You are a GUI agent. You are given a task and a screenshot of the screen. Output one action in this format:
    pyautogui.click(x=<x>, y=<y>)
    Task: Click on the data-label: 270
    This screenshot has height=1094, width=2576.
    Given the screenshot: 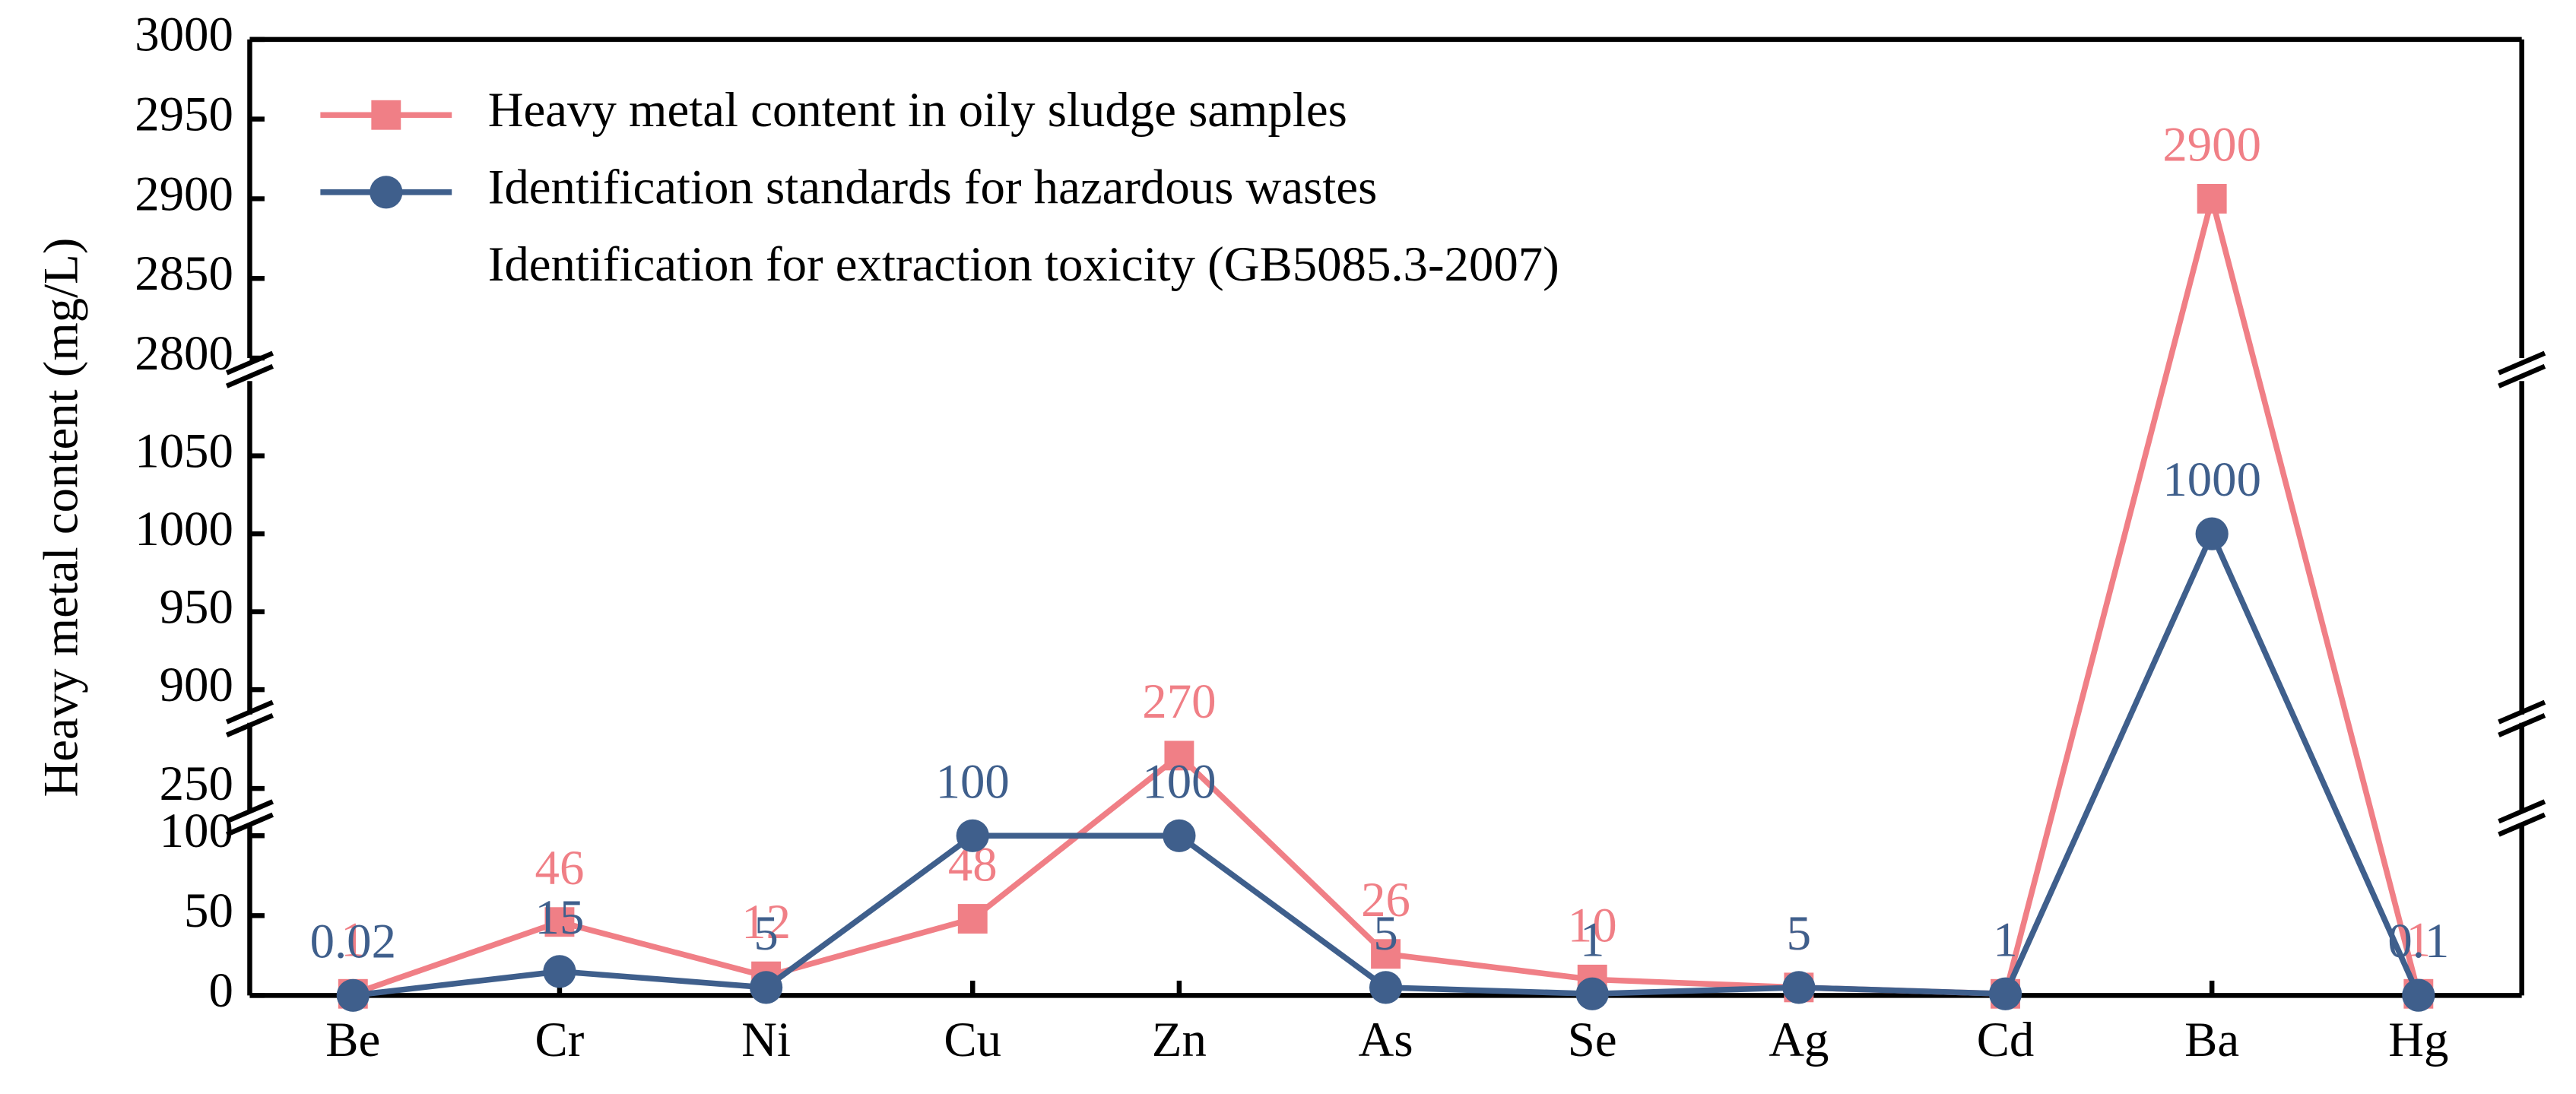 What is the action you would take?
    pyautogui.click(x=1179, y=701)
    